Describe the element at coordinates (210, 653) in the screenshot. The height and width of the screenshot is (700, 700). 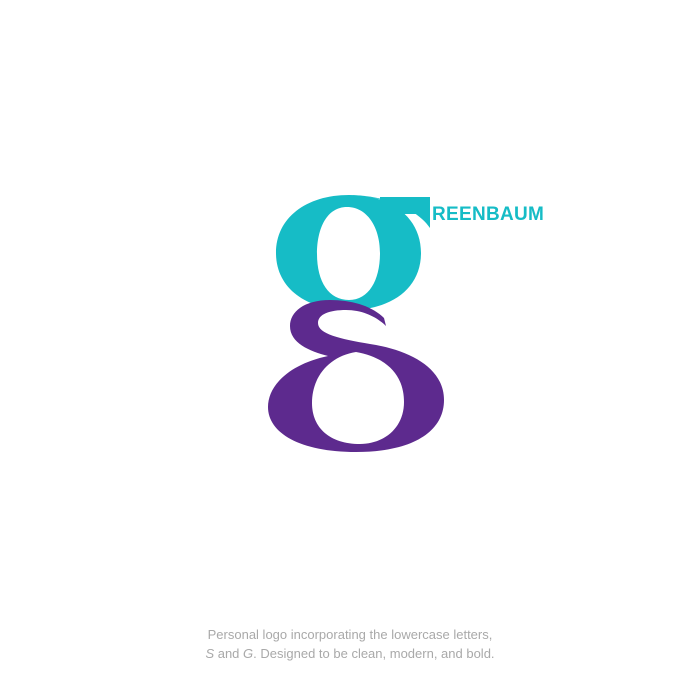
I see `caption-letter-s: S` at that location.